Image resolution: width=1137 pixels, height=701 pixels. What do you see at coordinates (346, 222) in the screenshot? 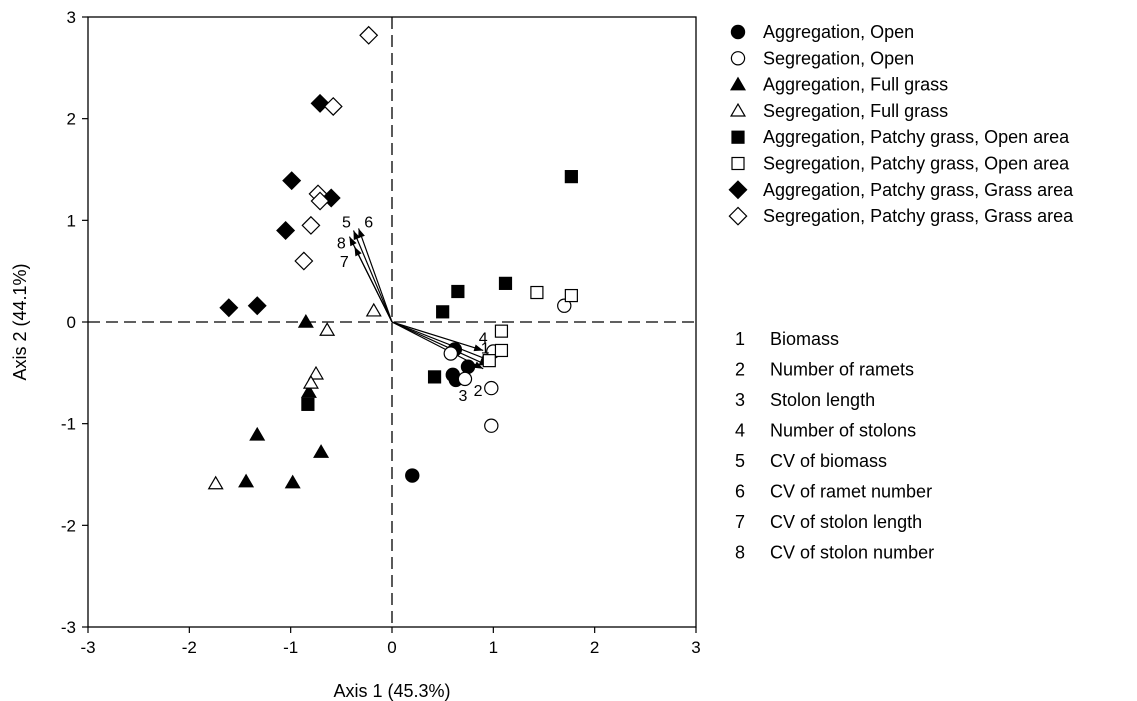
I see `vector-label-5: 5` at bounding box center [346, 222].